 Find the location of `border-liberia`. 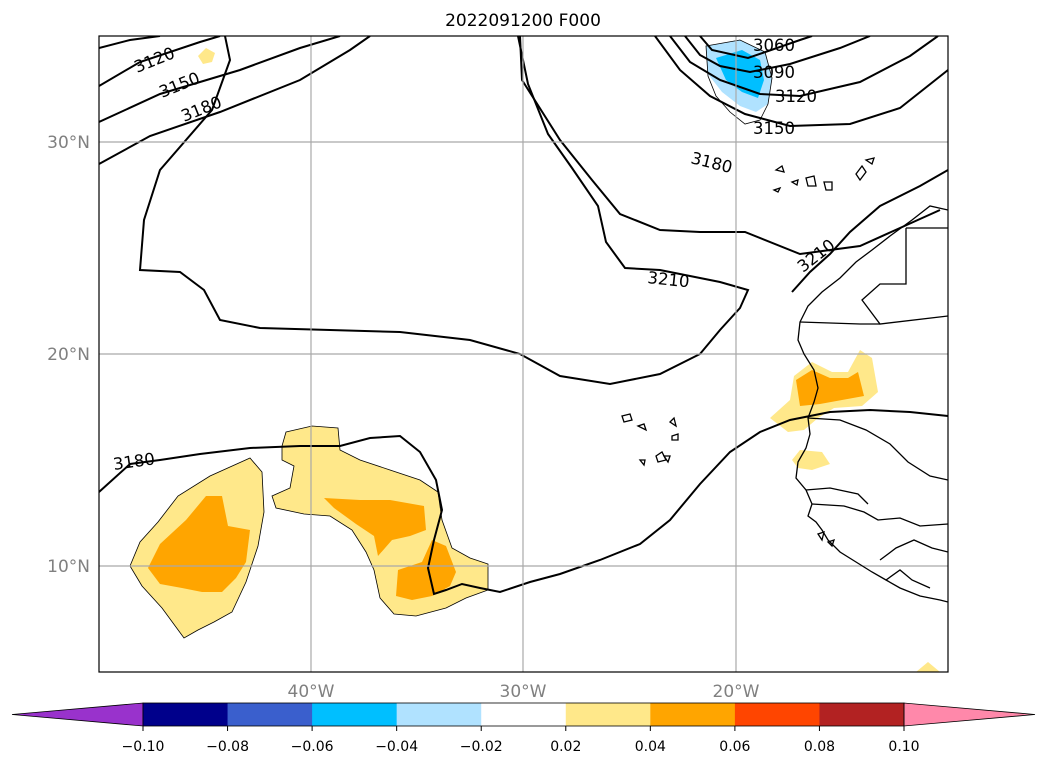

border-liberia is located at coordinates (908, 579).